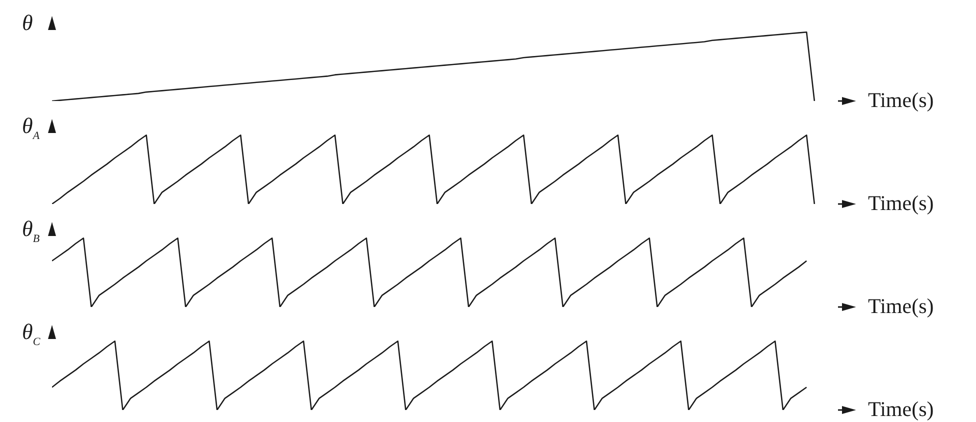 The width and height of the screenshot is (976, 422). Describe the element at coordinates (31, 230) in the screenshot. I see `y-axis-title: θ$_{B}$` at that location.